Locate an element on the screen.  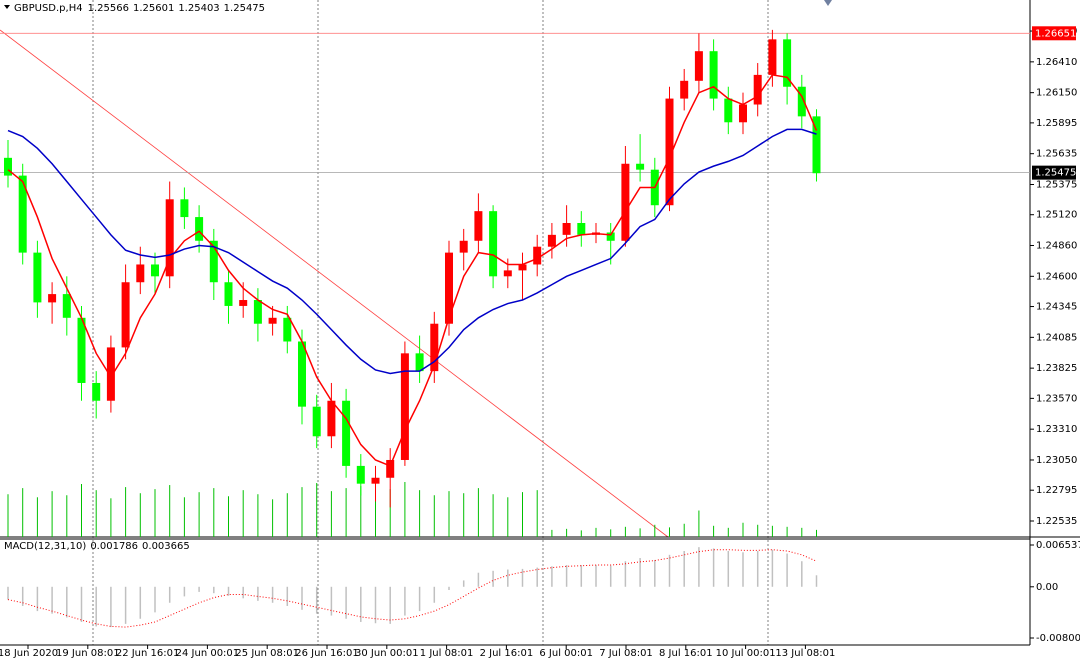
symbol: GBPUSD.p,H4 is located at coordinates (48, 8).